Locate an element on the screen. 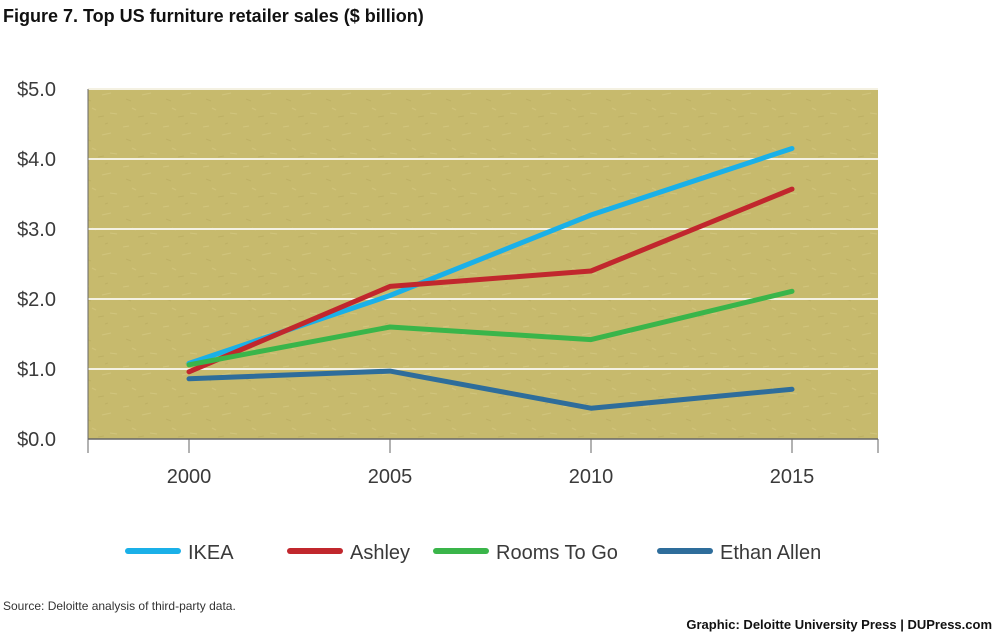 Image resolution: width=1000 pixels, height=636 pixels. legend: IKEA Ashley Rooms To Go Ethan Allen is located at coordinates (473, 553).